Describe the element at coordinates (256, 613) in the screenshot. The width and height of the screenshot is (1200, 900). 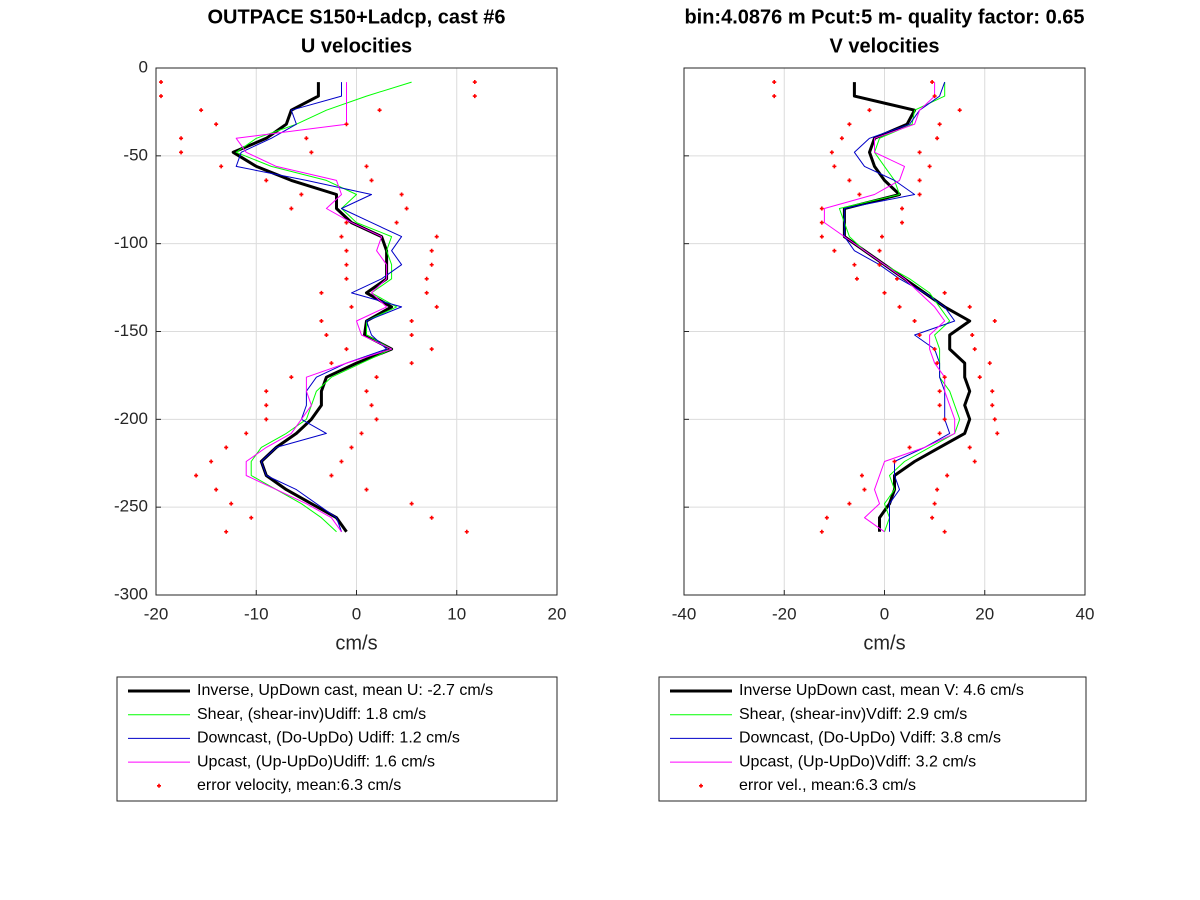
I see `x-tick-label: -10` at that location.